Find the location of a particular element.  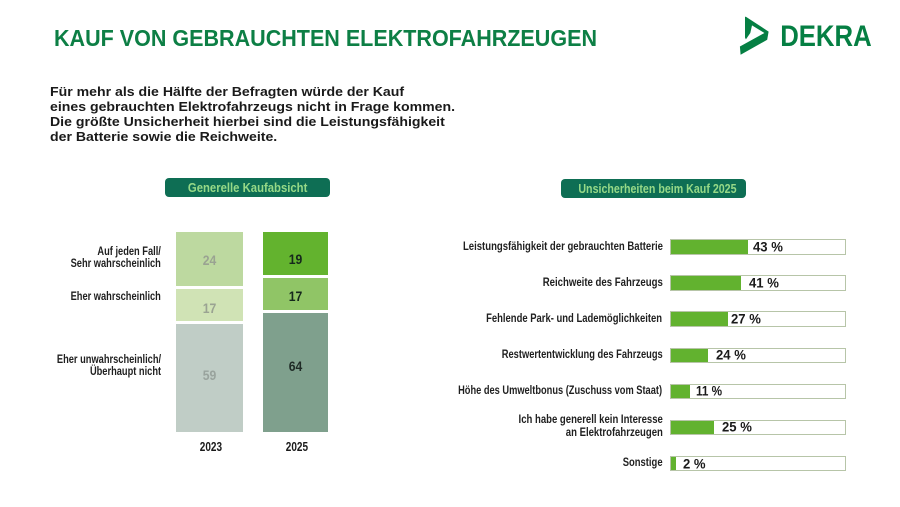

svg-text: DEKRA is located at coordinates (826, 36).